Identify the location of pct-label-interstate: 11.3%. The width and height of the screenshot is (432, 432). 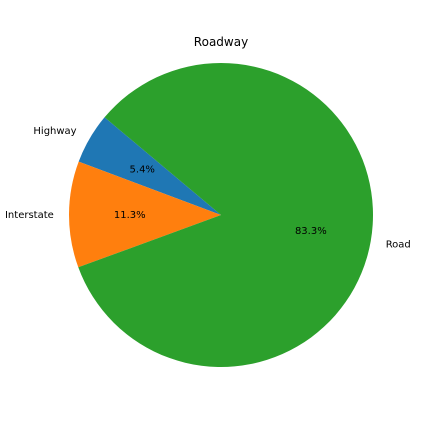
(130, 215).